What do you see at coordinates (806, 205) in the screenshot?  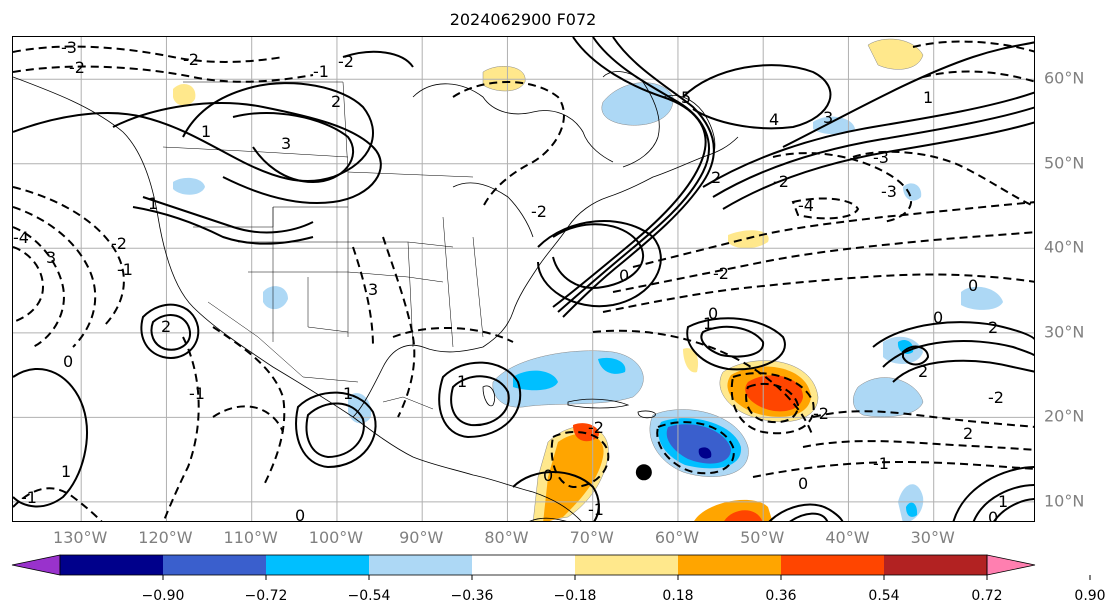 I see `contour-label: -4` at bounding box center [806, 205].